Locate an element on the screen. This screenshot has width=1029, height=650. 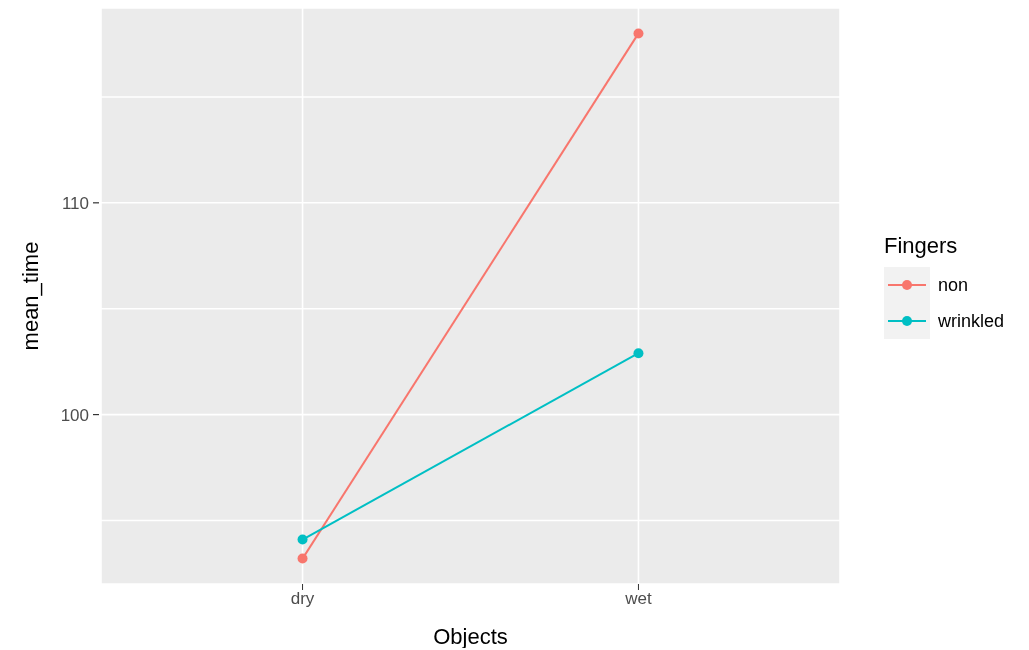
x-tick-label: wet is located at coordinates (638, 599).